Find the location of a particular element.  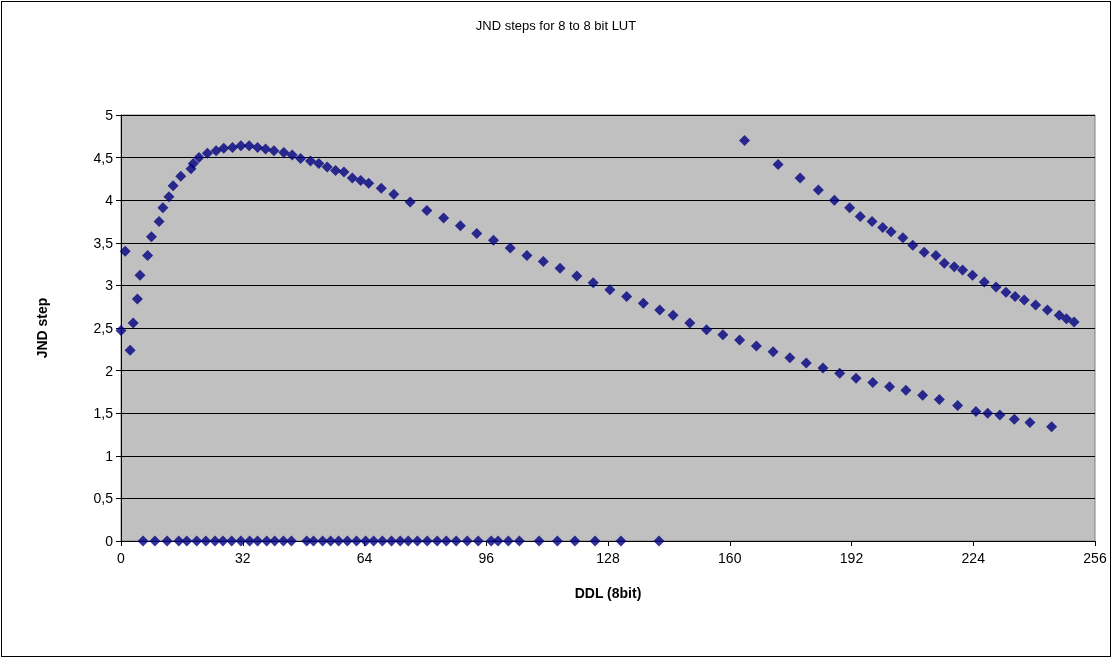

y-tick-label: 2,5 is located at coordinates (103, 328).